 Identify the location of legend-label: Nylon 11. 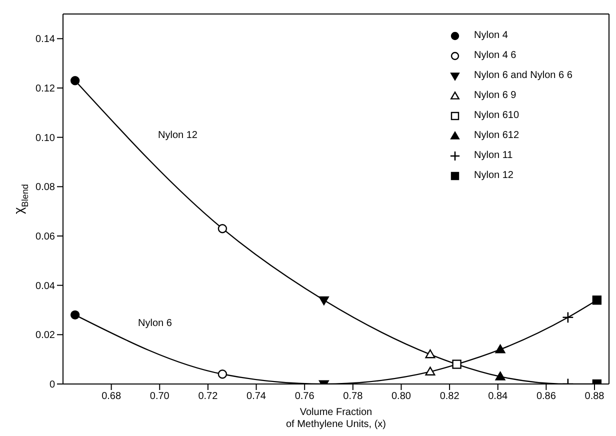
(493, 156).